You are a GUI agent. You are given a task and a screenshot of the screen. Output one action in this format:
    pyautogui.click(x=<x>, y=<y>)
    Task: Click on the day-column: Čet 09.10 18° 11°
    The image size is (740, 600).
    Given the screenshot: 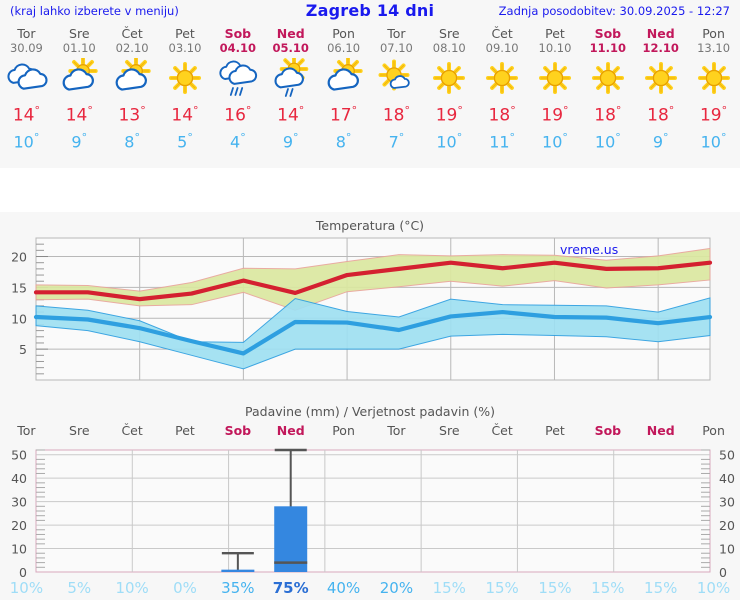 What is the action you would take?
    pyautogui.click(x=502, y=89)
    